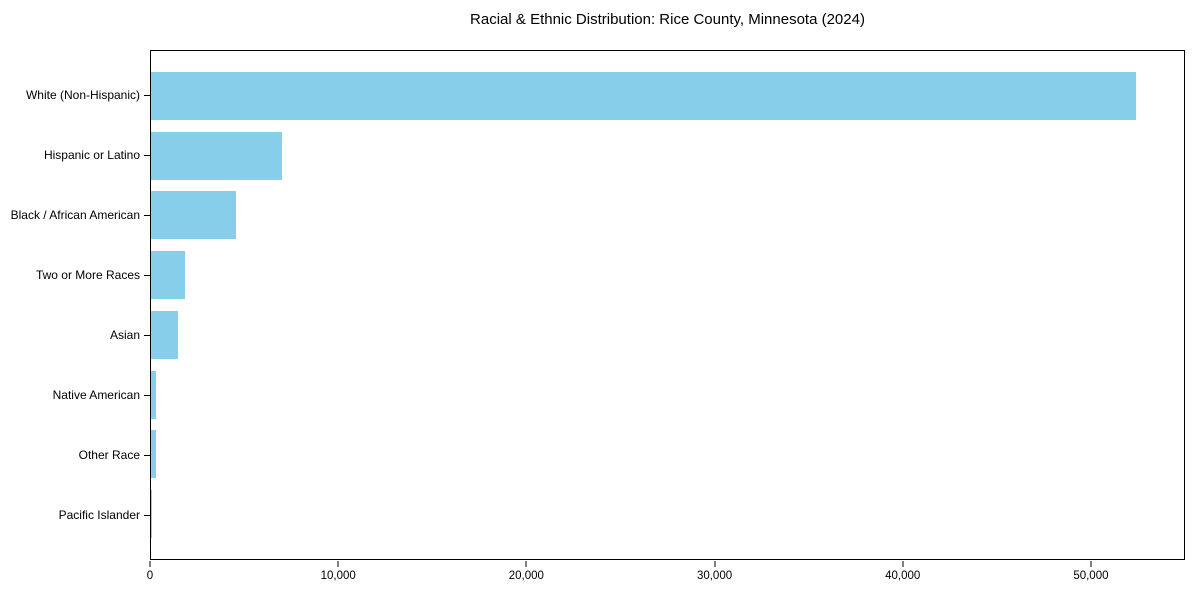 This screenshot has width=1200, height=600. Describe the element at coordinates (1091, 576) in the screenshot. I see `x-tick-label: 50,000` at that location.